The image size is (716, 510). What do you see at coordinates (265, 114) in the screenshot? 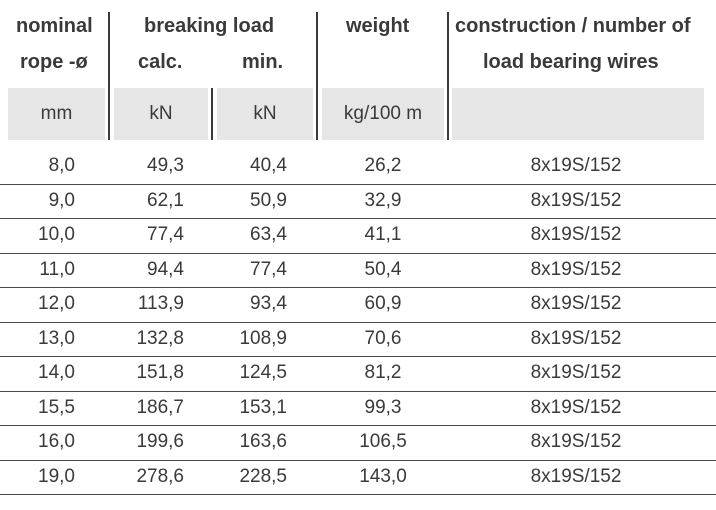
I see `unit-min: kN` at bounding box center [265, 114].